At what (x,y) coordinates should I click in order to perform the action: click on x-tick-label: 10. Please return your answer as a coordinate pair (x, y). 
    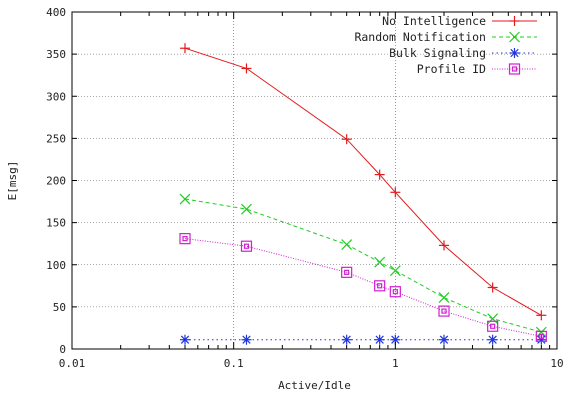
    Looking at the image, I should click on (556, 363).